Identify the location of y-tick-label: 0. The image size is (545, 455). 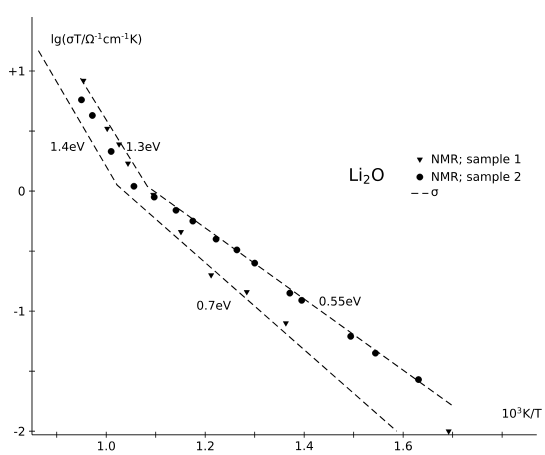
(21, 191).